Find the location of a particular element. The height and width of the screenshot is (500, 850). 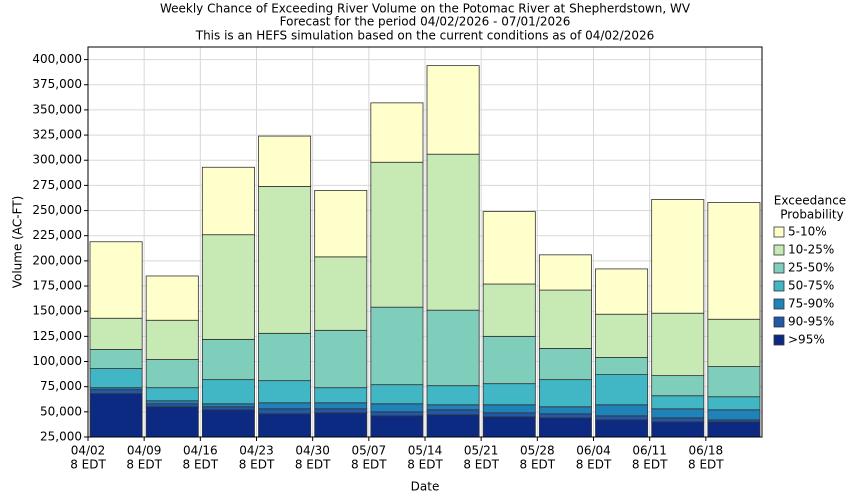

legend-label: 5-10% is located at coordinates (807, 232).